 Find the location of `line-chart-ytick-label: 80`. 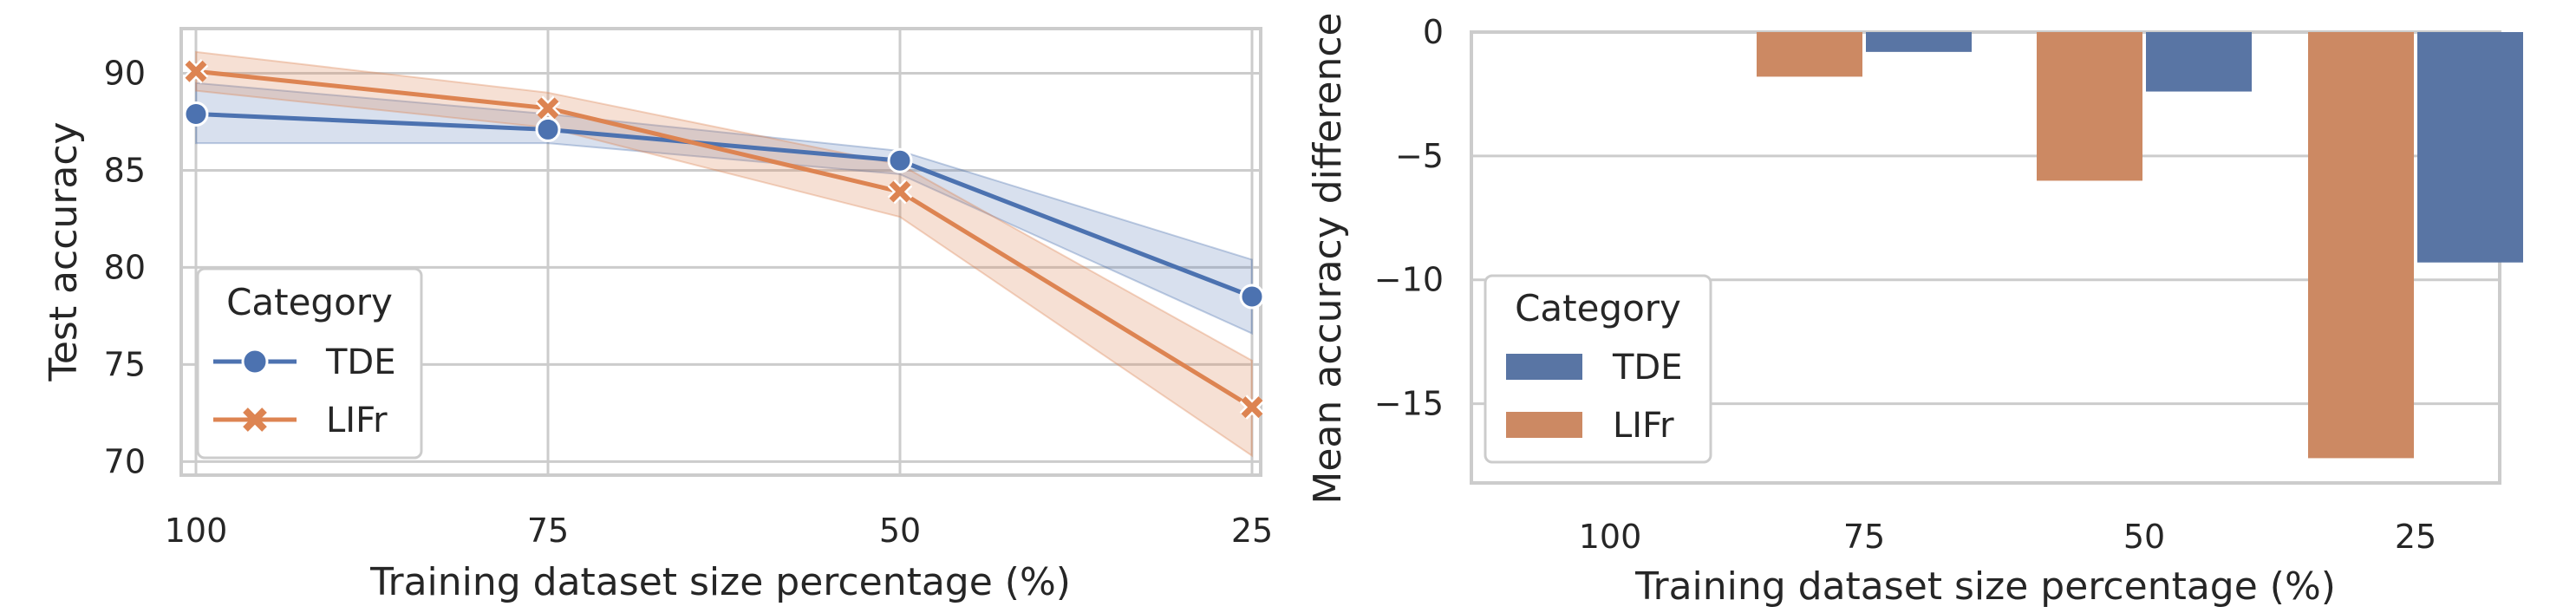

line-chart-ytick-label: 80 is located at coordinates (125, 267).